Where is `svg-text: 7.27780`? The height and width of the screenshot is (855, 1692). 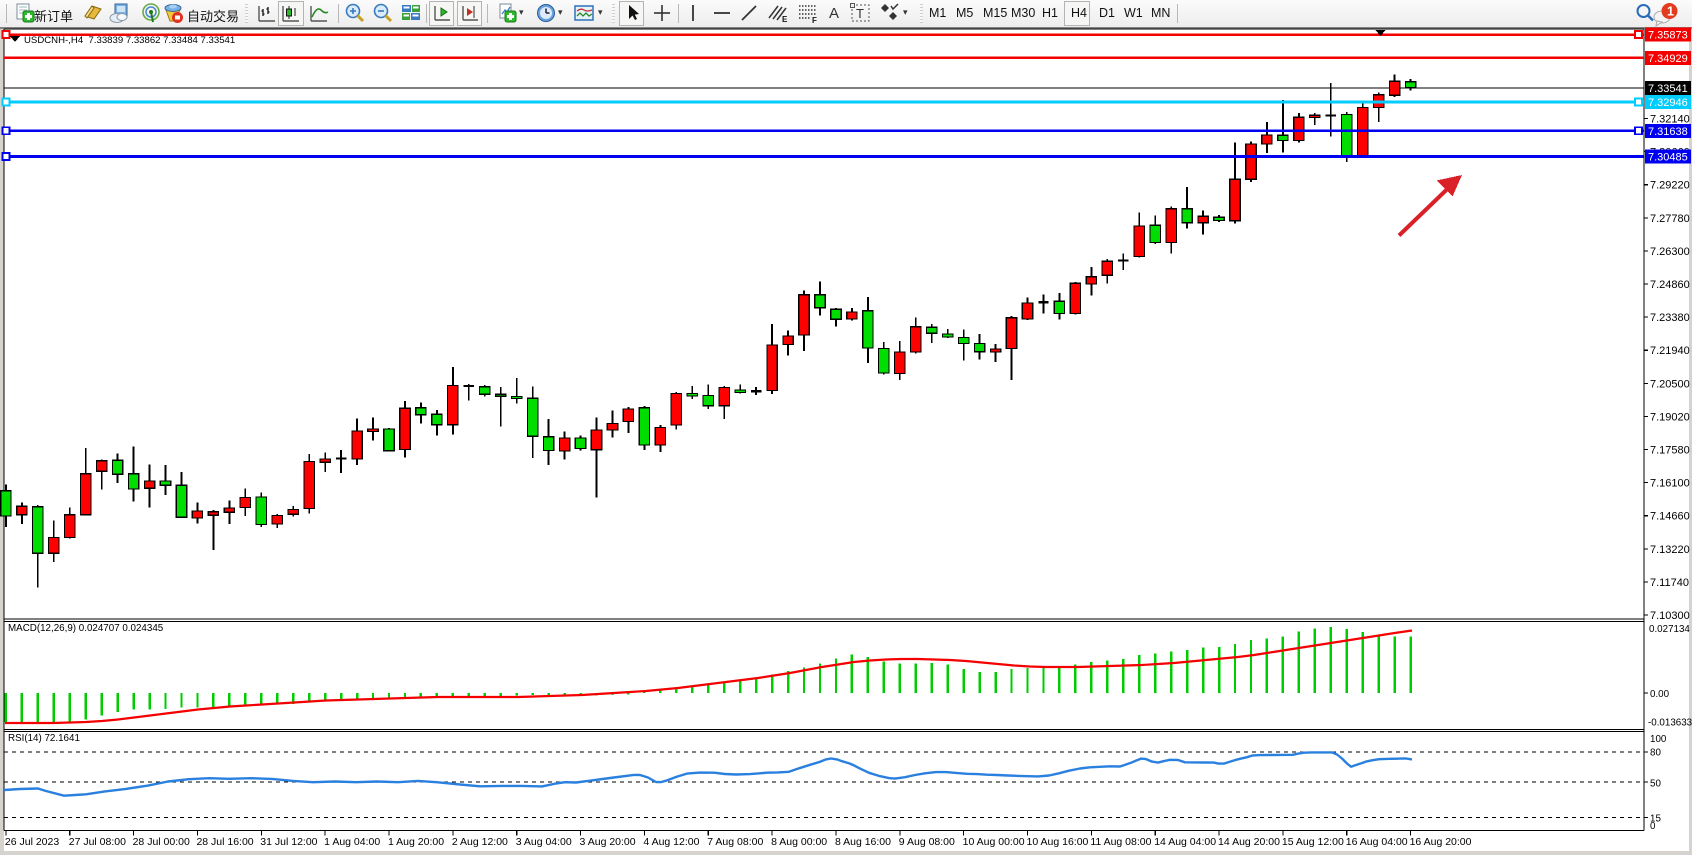
svg-text: 7.27780 is located at coordinates (1670, 219).